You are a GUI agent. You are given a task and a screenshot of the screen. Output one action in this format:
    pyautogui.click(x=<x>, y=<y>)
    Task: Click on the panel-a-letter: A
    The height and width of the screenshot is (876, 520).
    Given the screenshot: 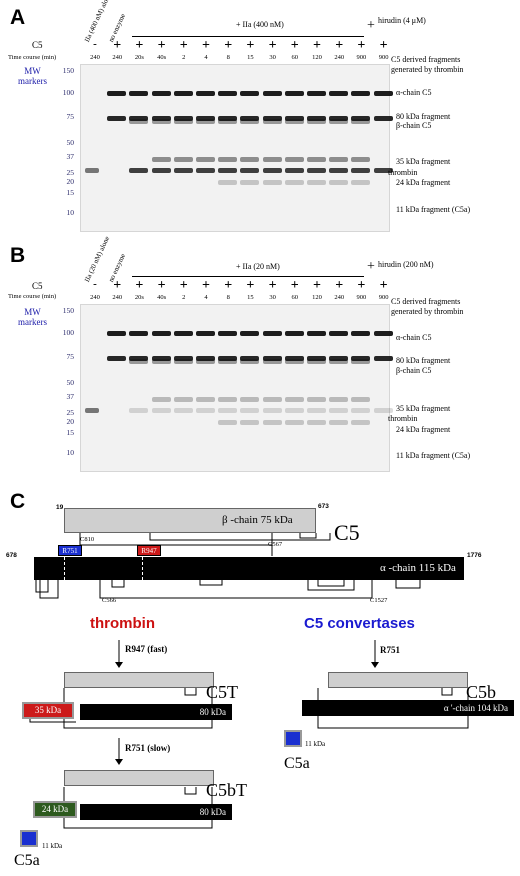 What is the action you would take?
    pyautogui.click(x=18, y=17)
    